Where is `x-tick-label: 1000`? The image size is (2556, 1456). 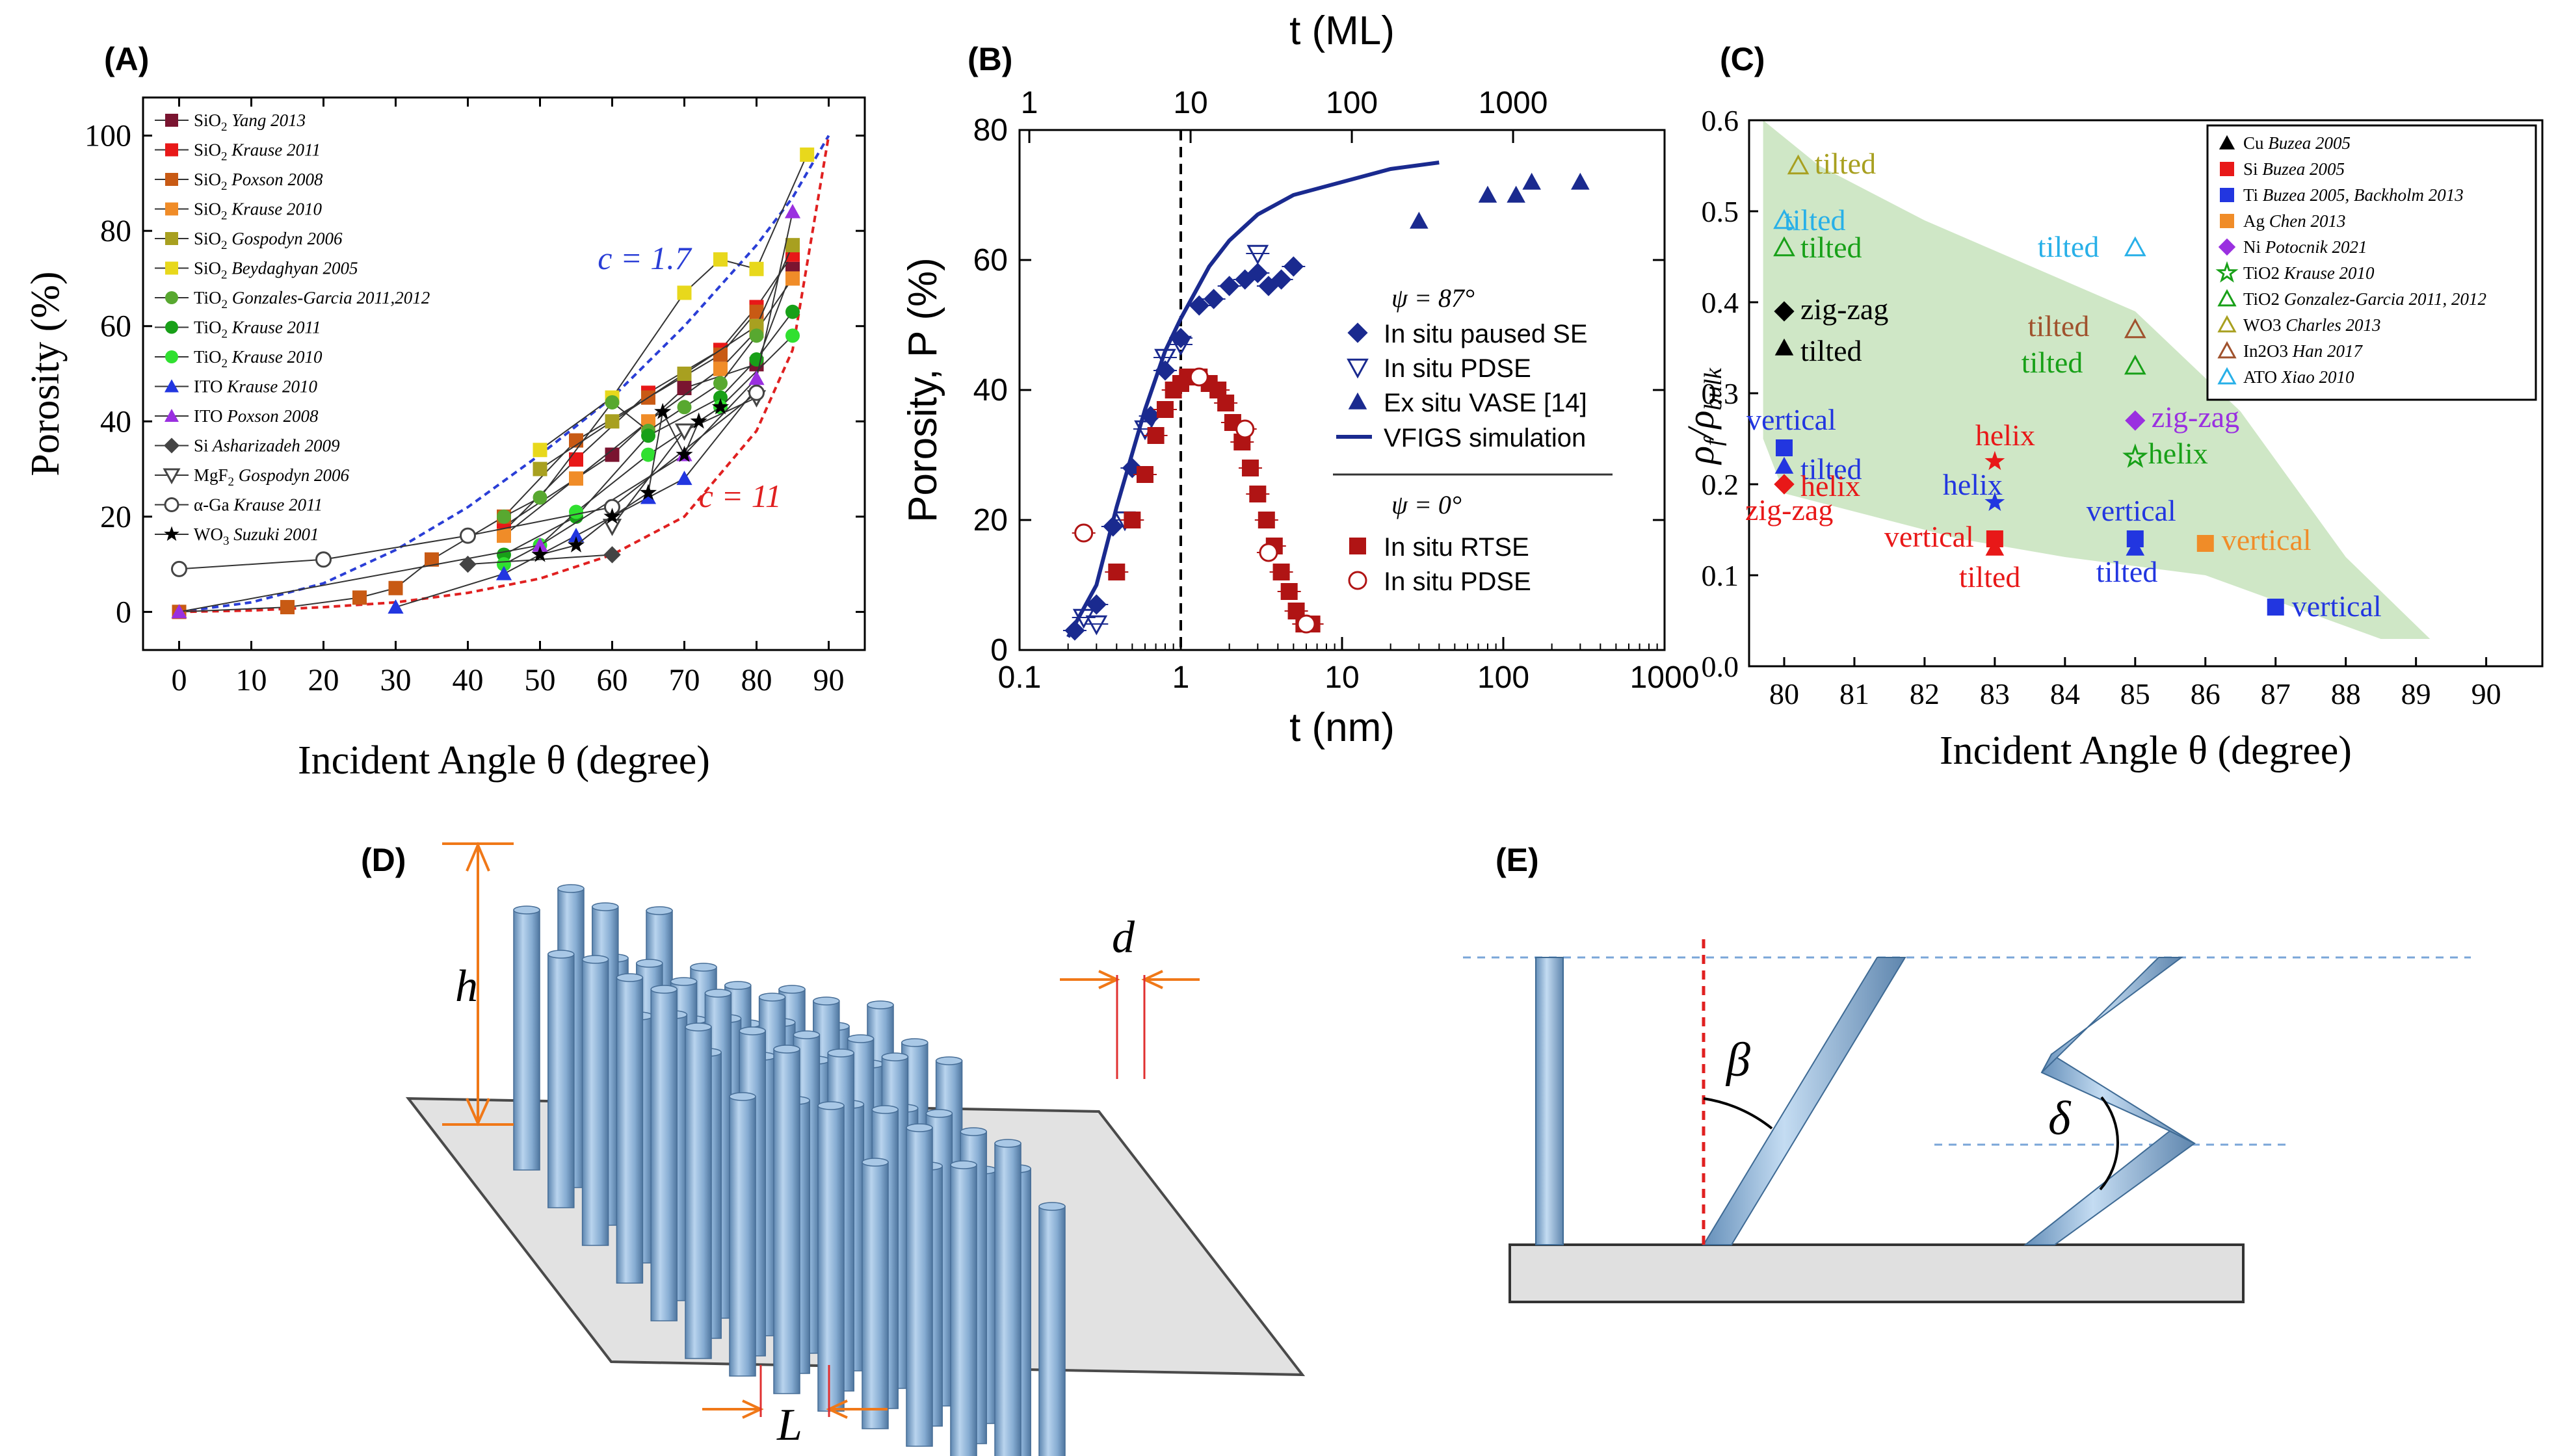 x-tick-label: 1000 is located at coordinates (1665, 678).